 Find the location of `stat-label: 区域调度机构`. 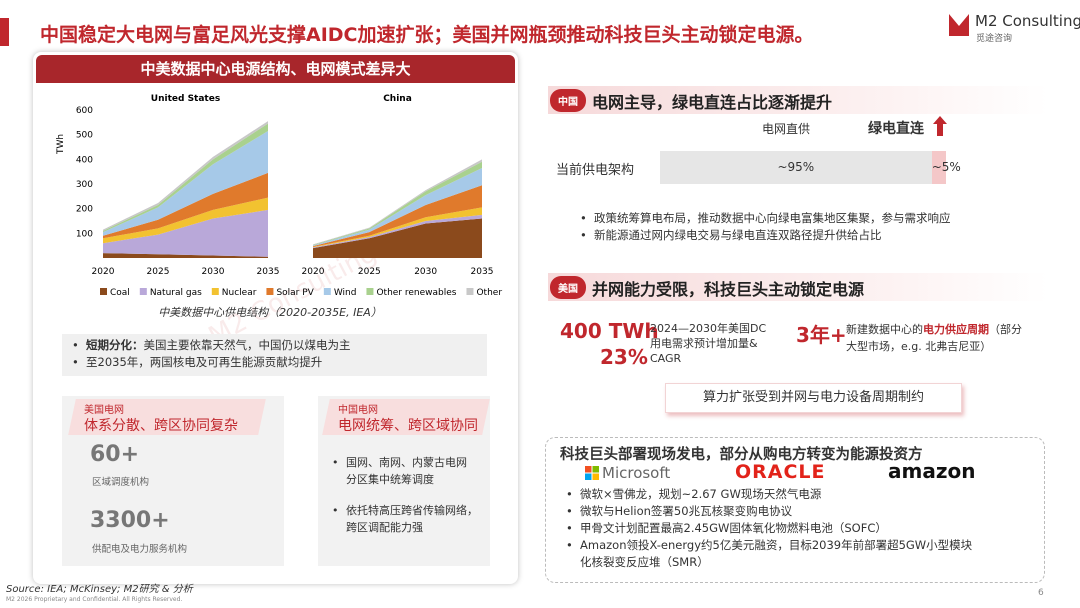

stat-label: 区域调度机构 is located at coordinates (121, 482).